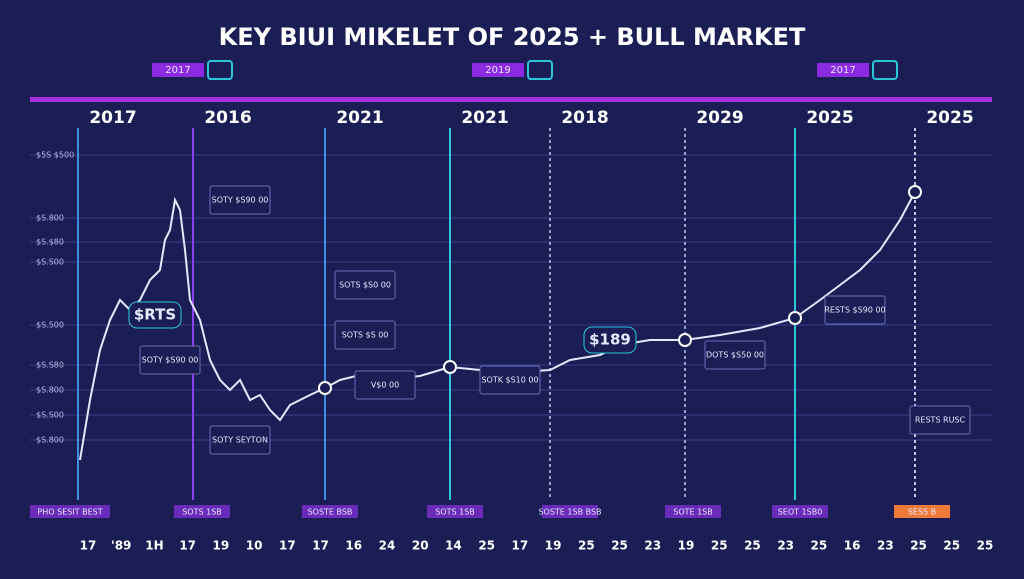  Describe the element at coordinates (719, 118) in the screenshot. I see `era-label: 2029` at that location.